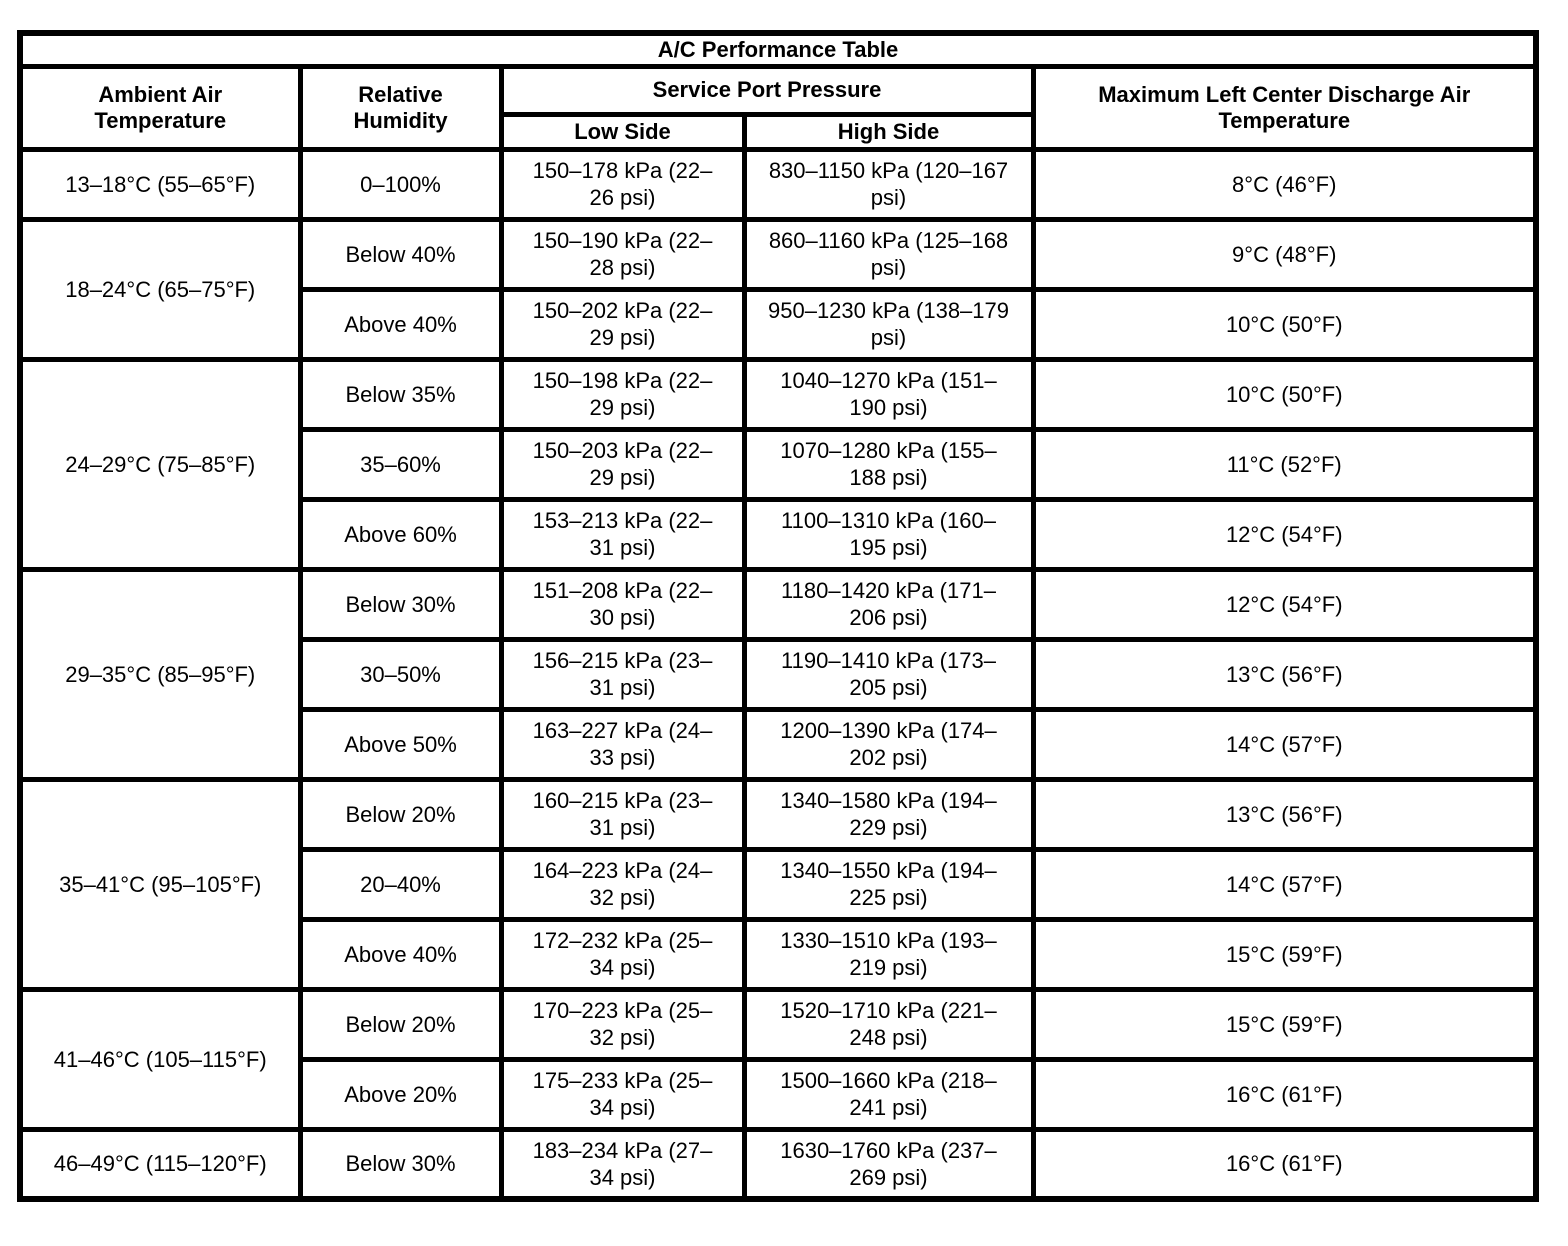 Image resolution: width=1568 pixels, height=1246 pixels. Describe the element at coordinates (400, 107) in the screenshot. I see `header-relative-humidity: Relative Humidity` at that location.